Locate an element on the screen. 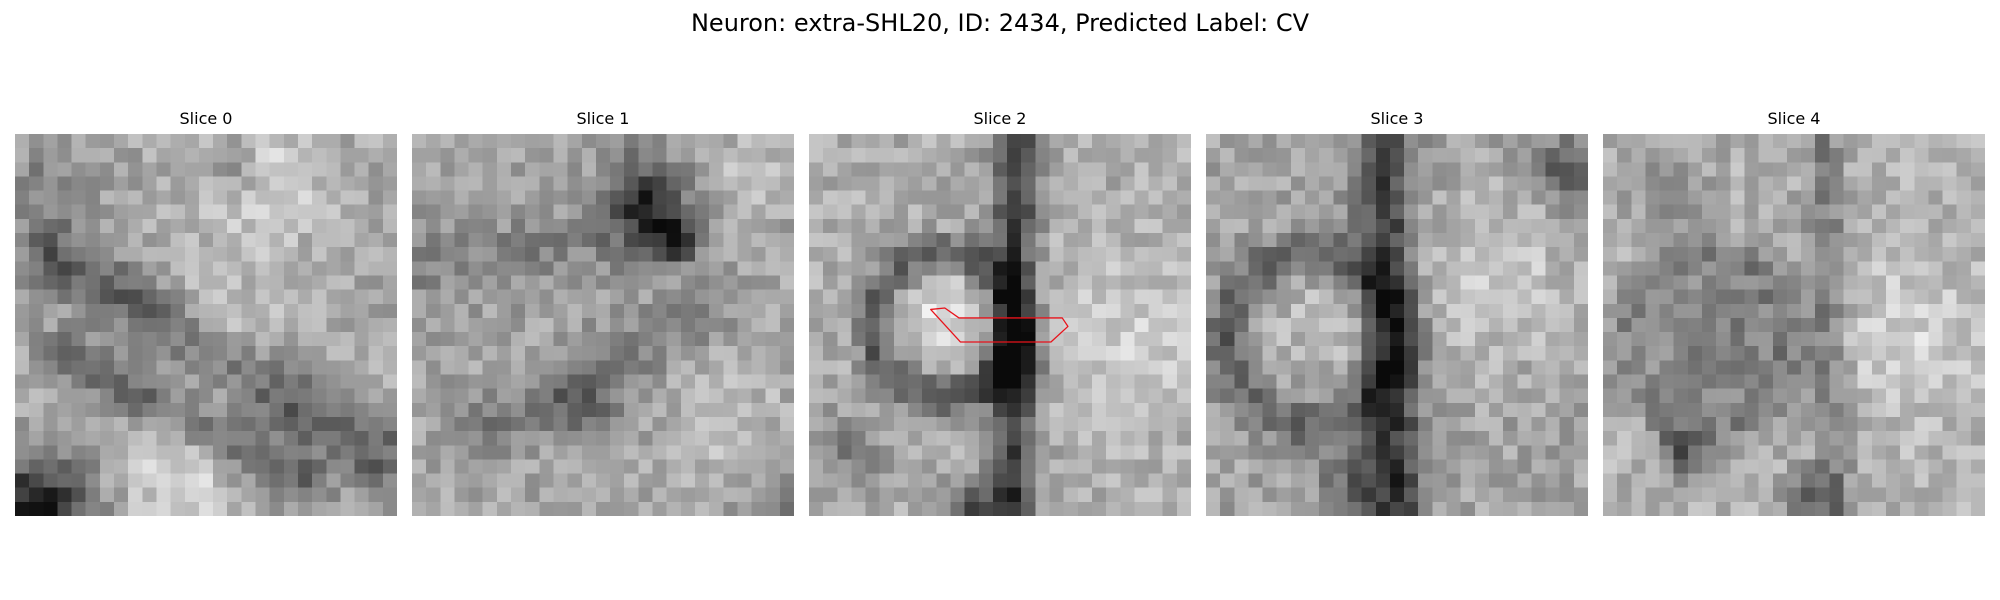  roi-contour is located at coordinates (999, 325).